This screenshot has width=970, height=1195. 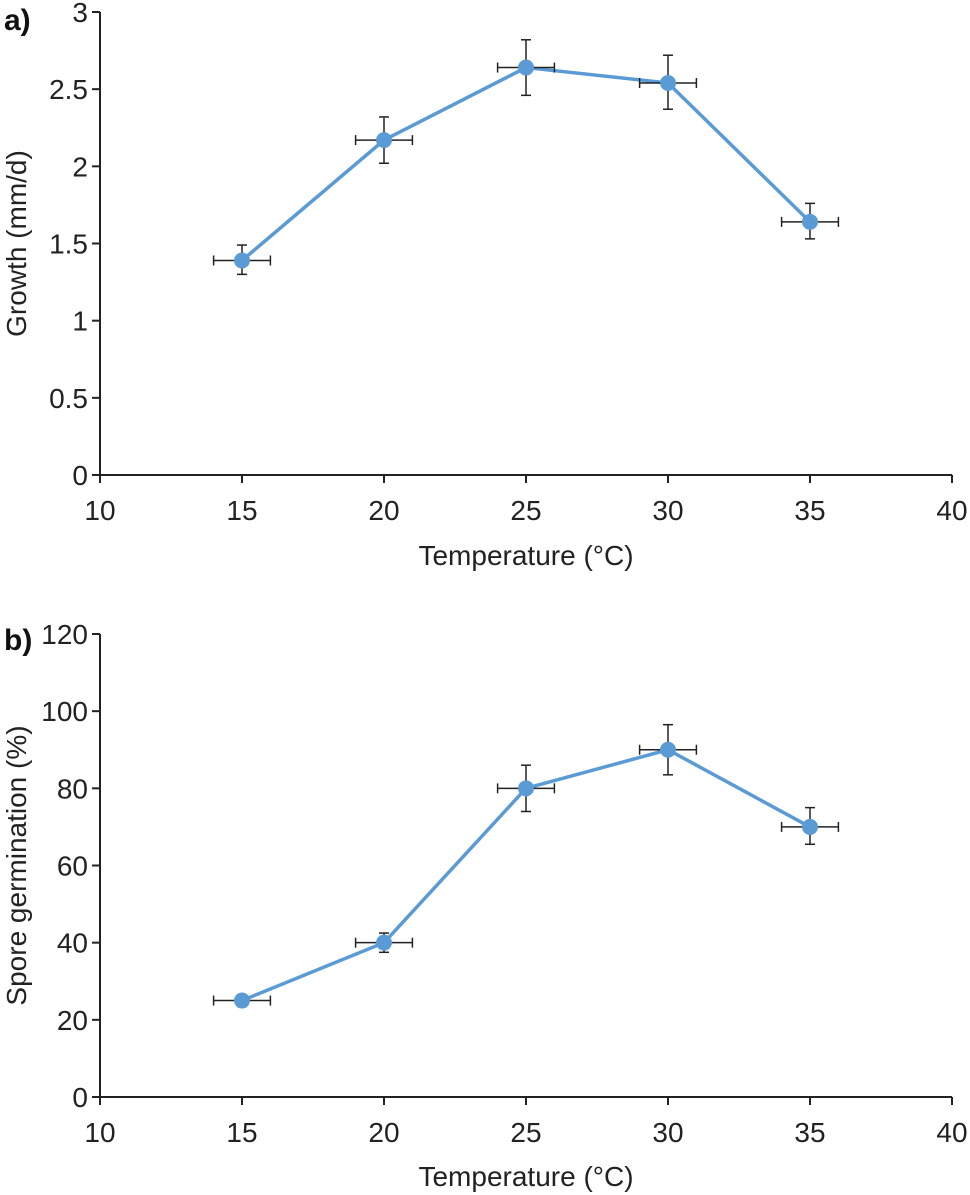 What do you see at coordinates (72, 788) in the screenshot?
I see `y-tick-label: 80` at bounding box center [72, 788].